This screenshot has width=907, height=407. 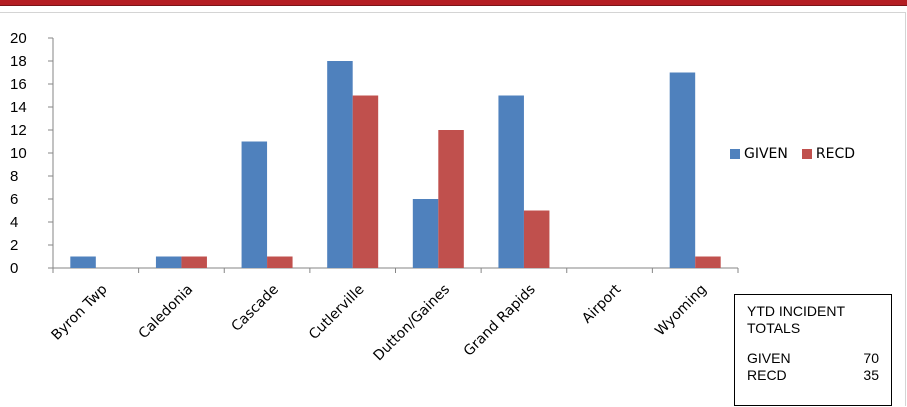 I want to click on y-tick-label: 8, so click(x=14, y=176).